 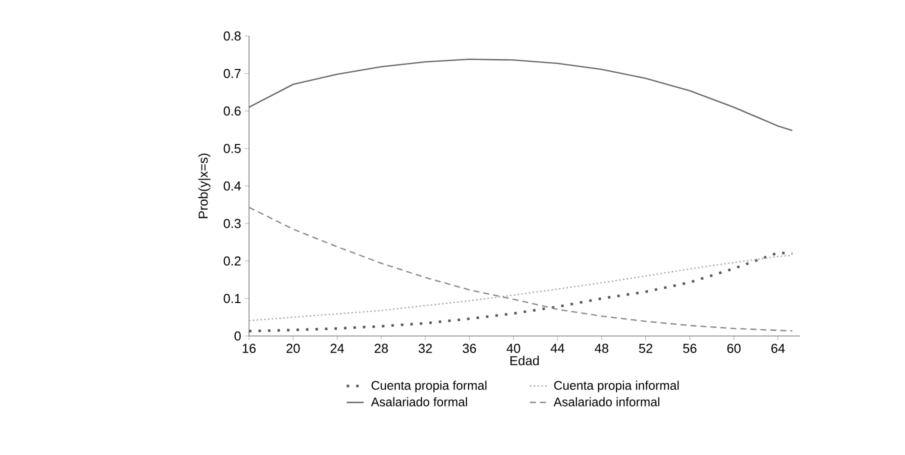 I want to click on y-tick-label: 0.3, so click(x=232, y=223).